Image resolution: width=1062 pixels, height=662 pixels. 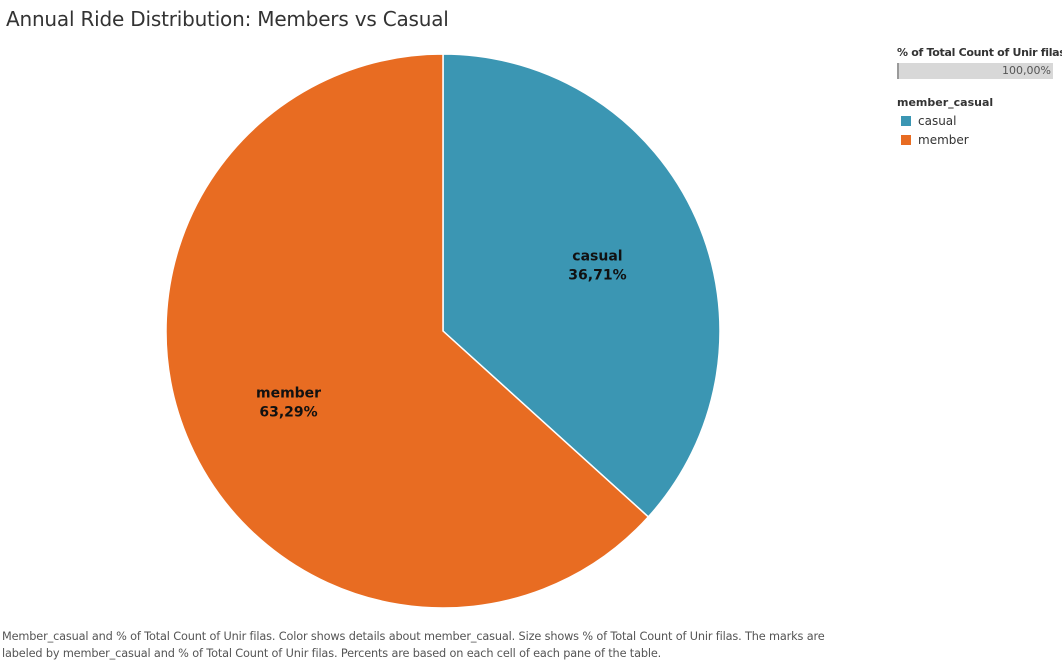 I want to click on color-legend-title: member_casual, so click(x=945, y=102).